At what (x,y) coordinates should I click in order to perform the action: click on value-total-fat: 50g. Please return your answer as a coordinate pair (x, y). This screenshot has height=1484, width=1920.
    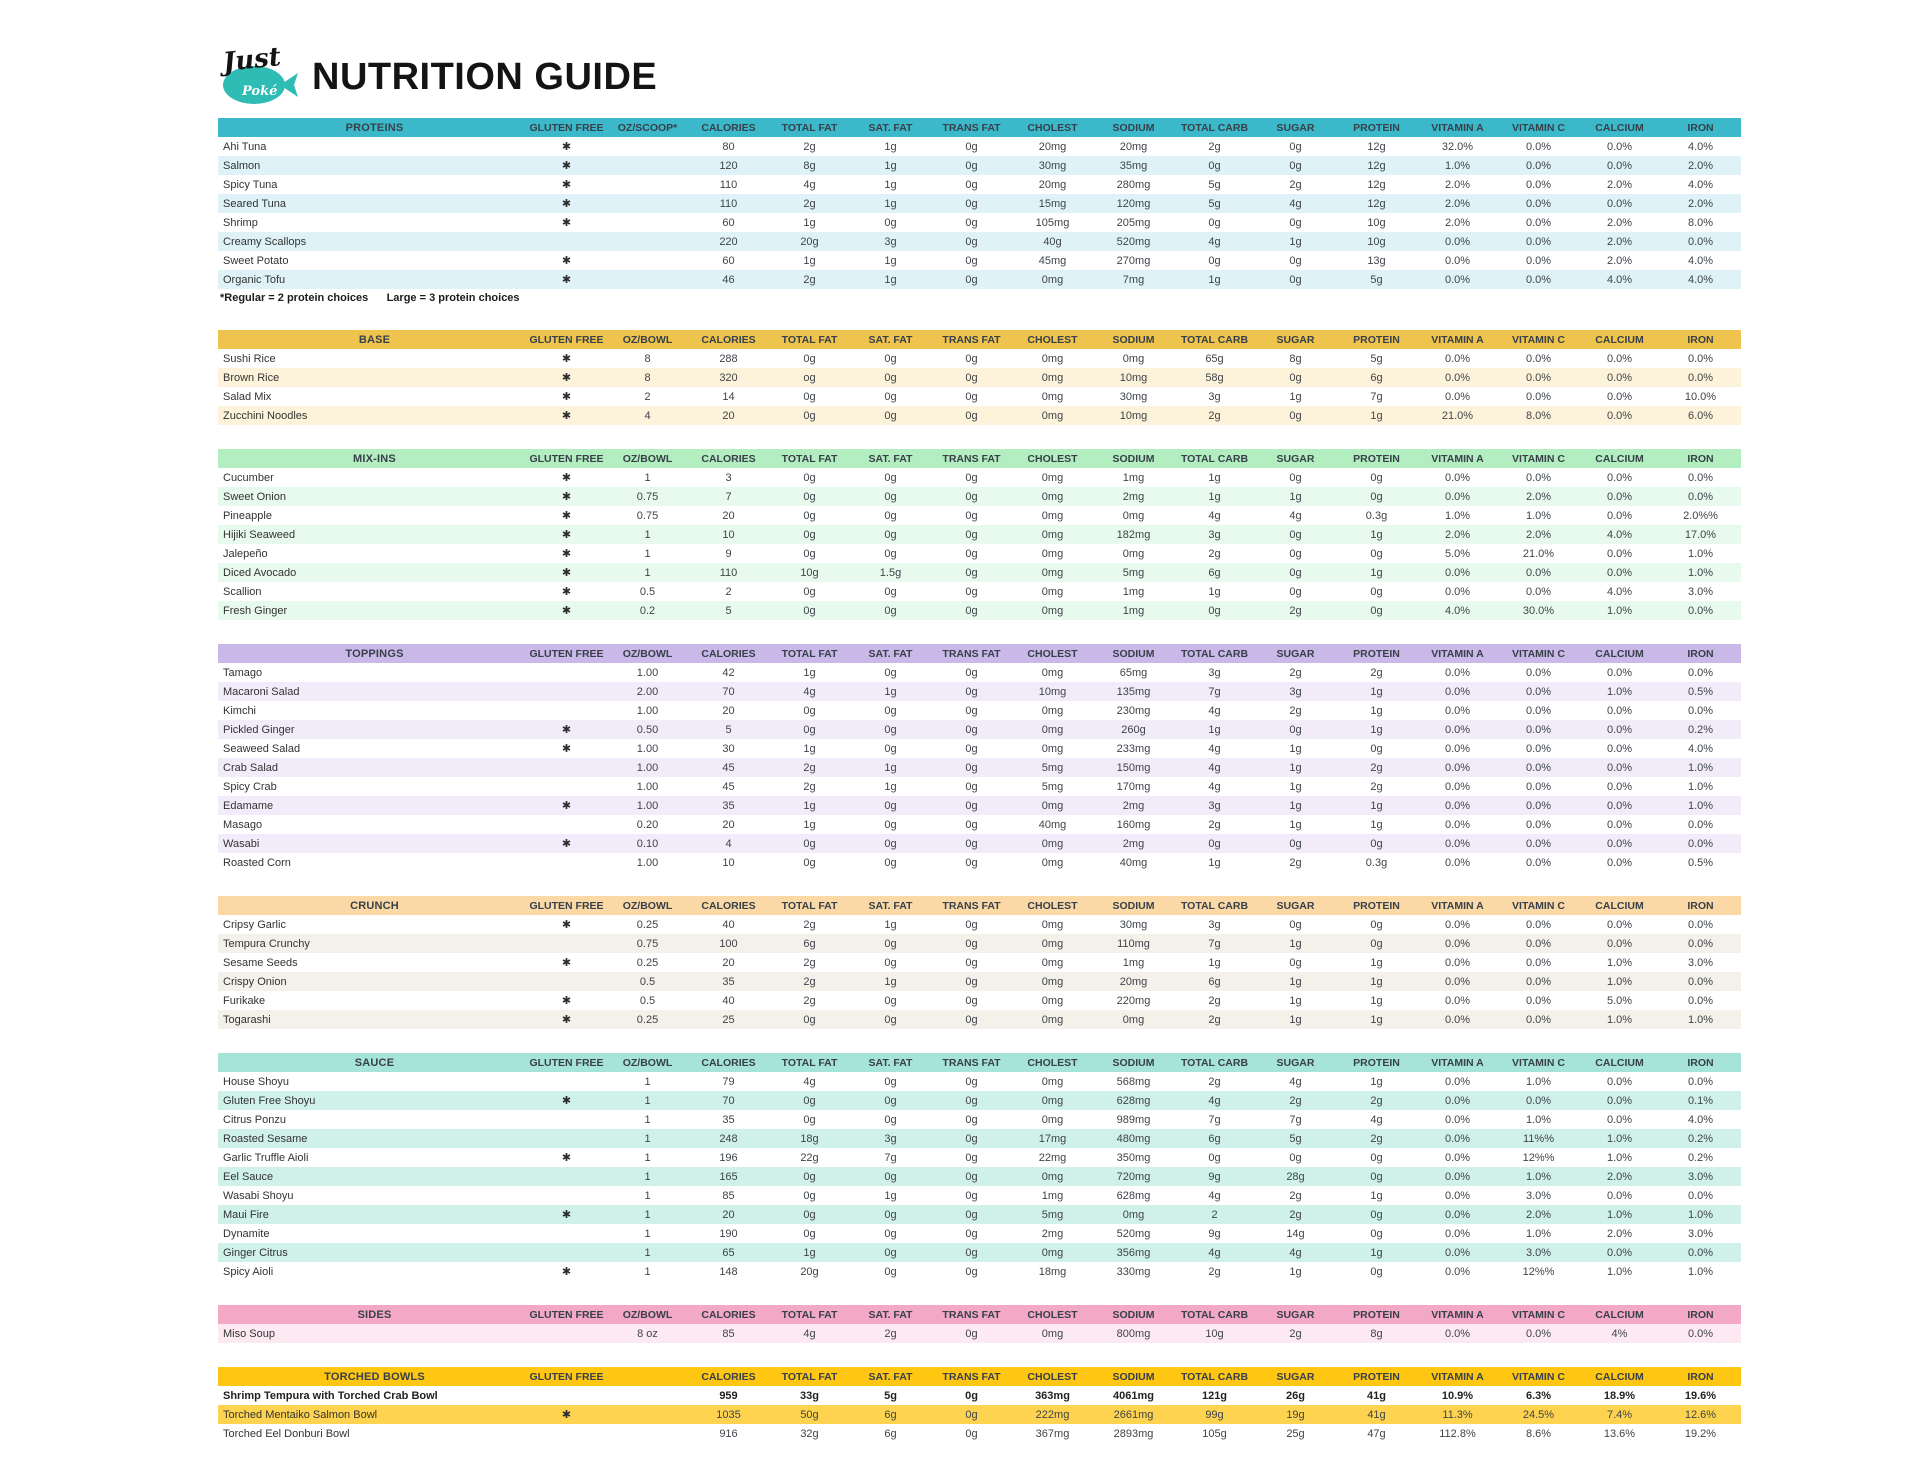
    Looking at the image, I should click on (809, 1414).